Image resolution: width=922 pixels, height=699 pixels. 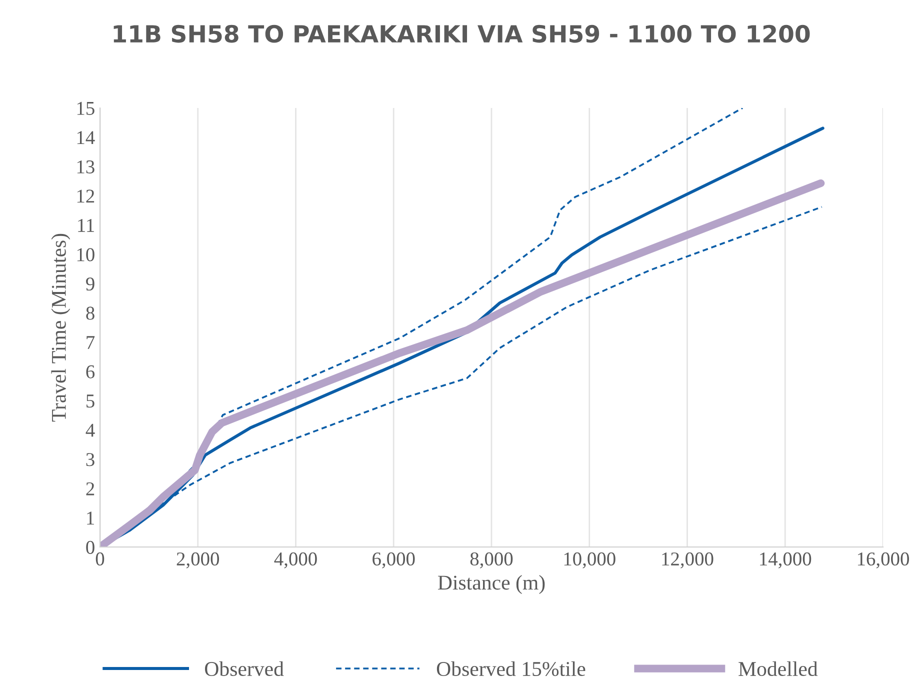 What do you see at coordinates (90, 371) in the screenshot?
I see `y-tick-label: 6` at bounding box center [90, 371].